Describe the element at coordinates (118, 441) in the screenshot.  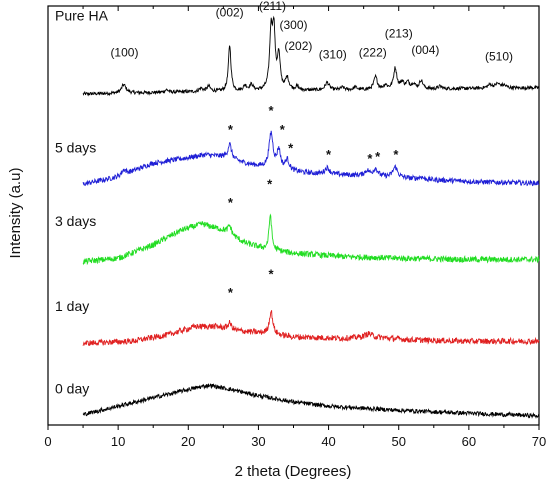
I see `x-tick-label: 10` at that location.